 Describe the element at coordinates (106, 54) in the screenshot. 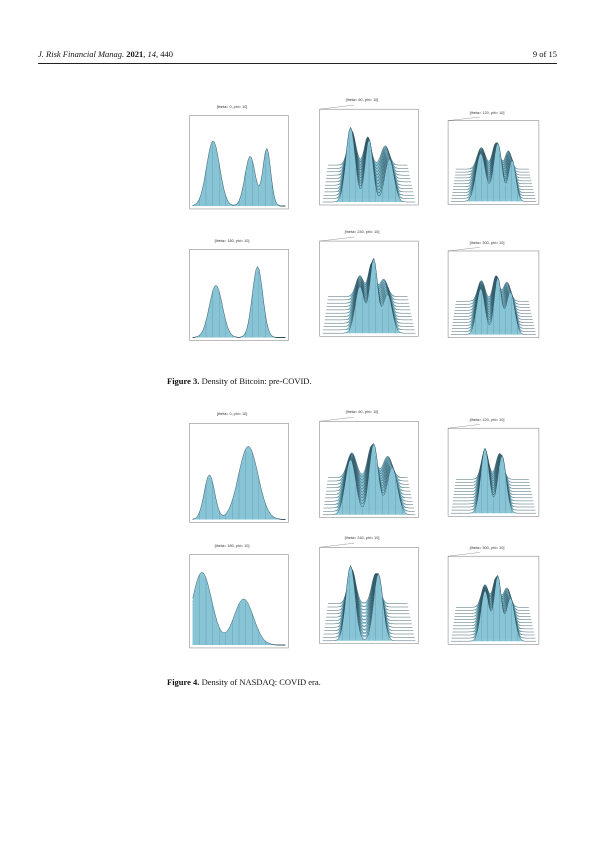

I see `running-header: J. Risk Financial Manag. 2021, 14, 440` at that location.